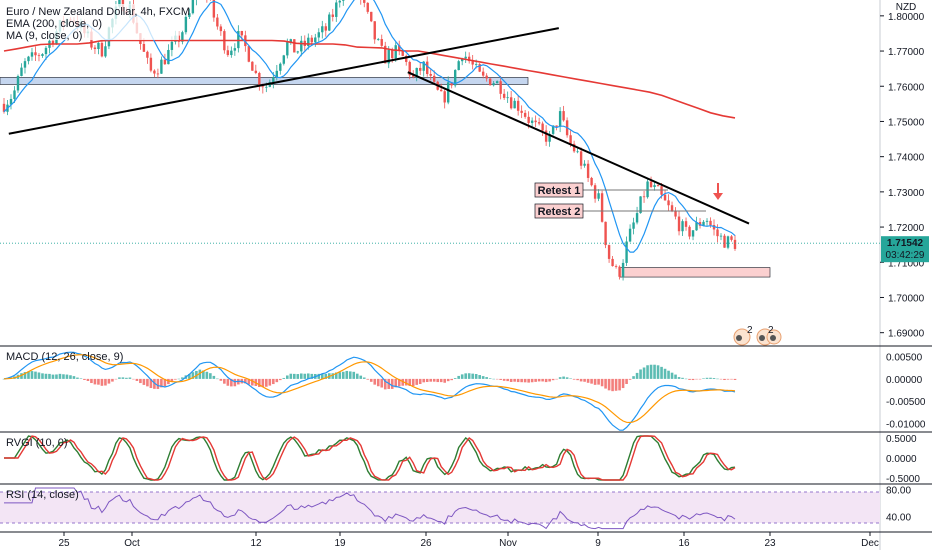 The image size is (932, 550). Describe the element at coordinates (370, 458) in the screenshot. I see `rvgi-signal-line` at that location.